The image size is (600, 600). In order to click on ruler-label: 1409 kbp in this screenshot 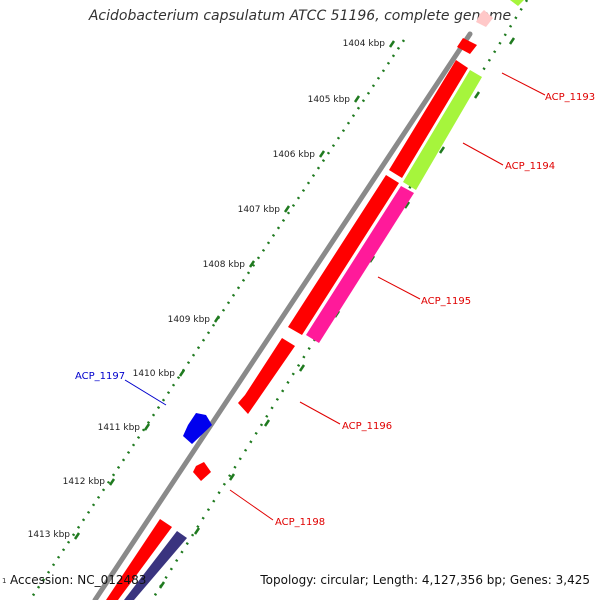, I will do `click(189, 320)`.